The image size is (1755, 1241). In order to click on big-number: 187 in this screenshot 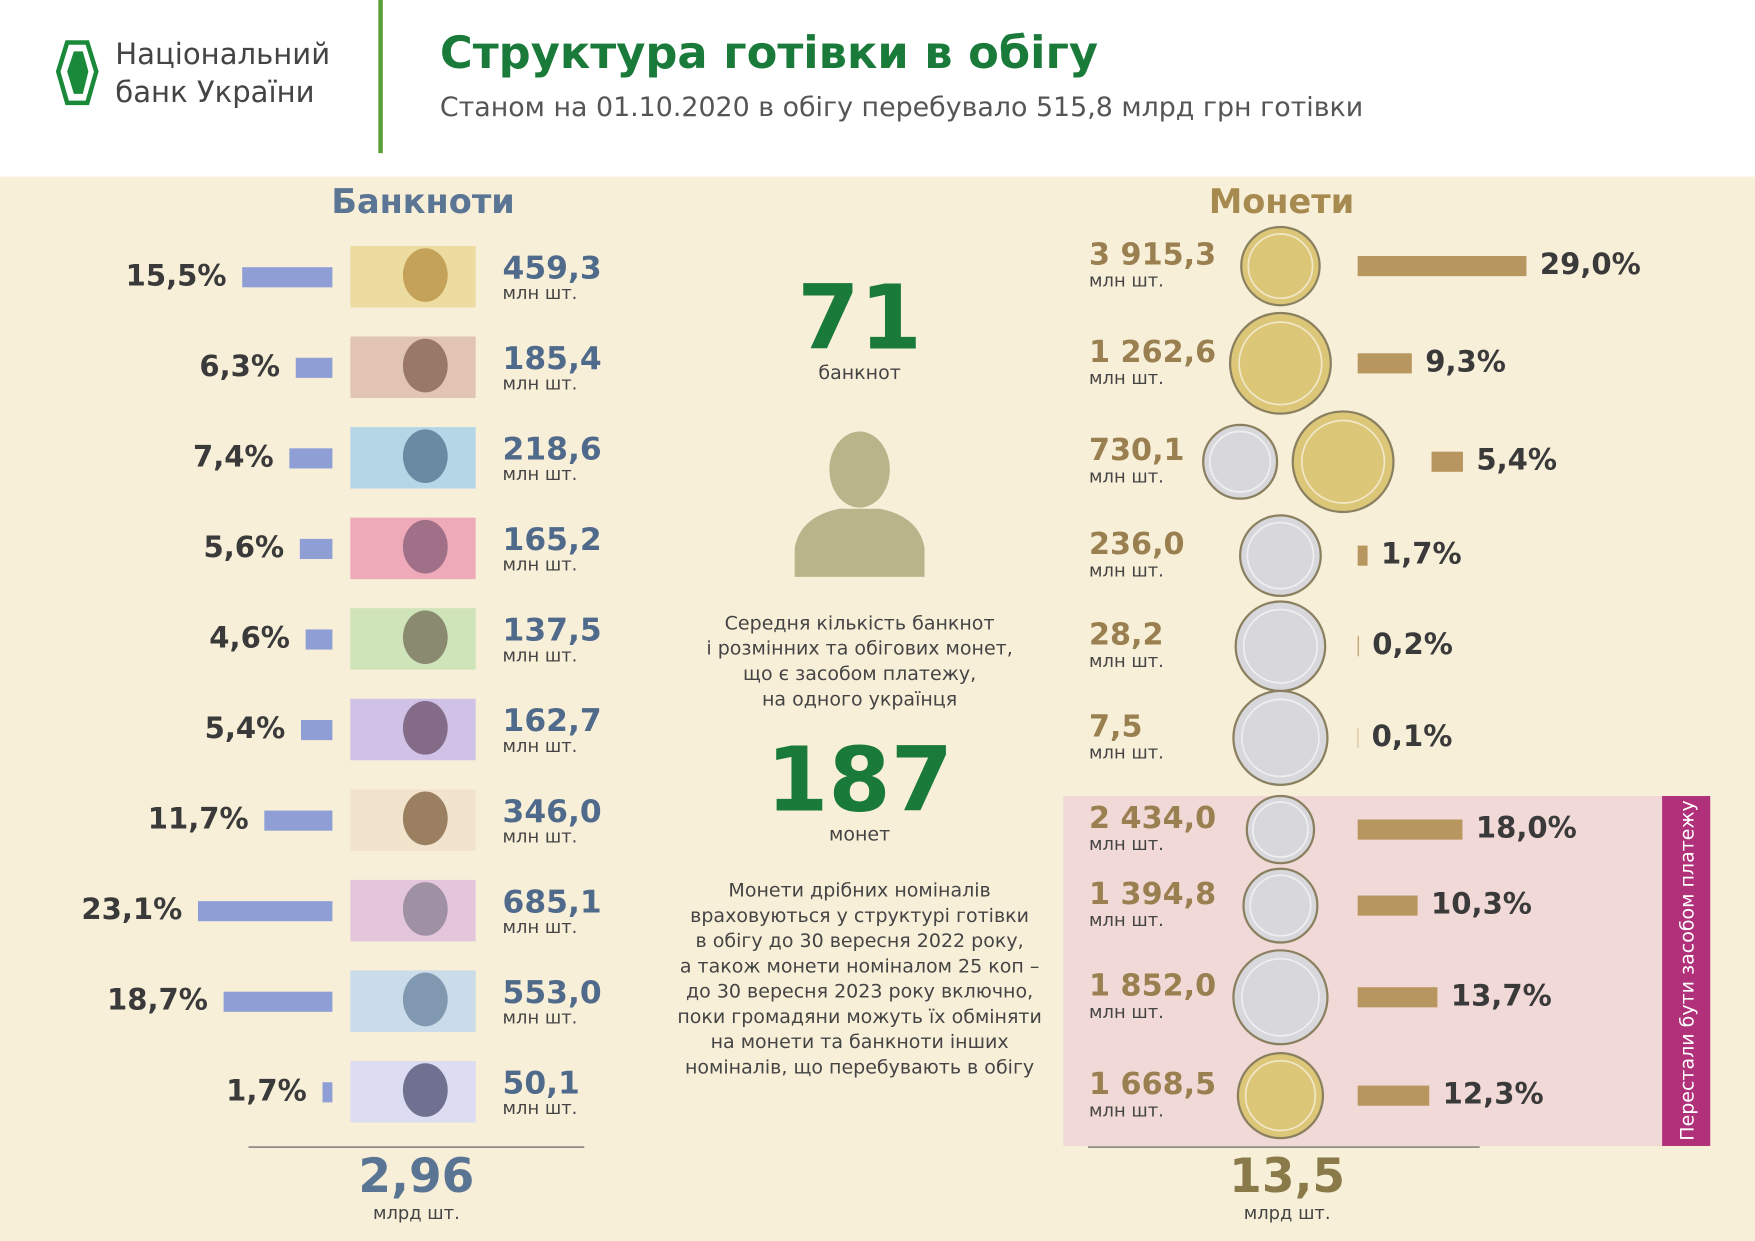, I will do `click(859, 780)`.